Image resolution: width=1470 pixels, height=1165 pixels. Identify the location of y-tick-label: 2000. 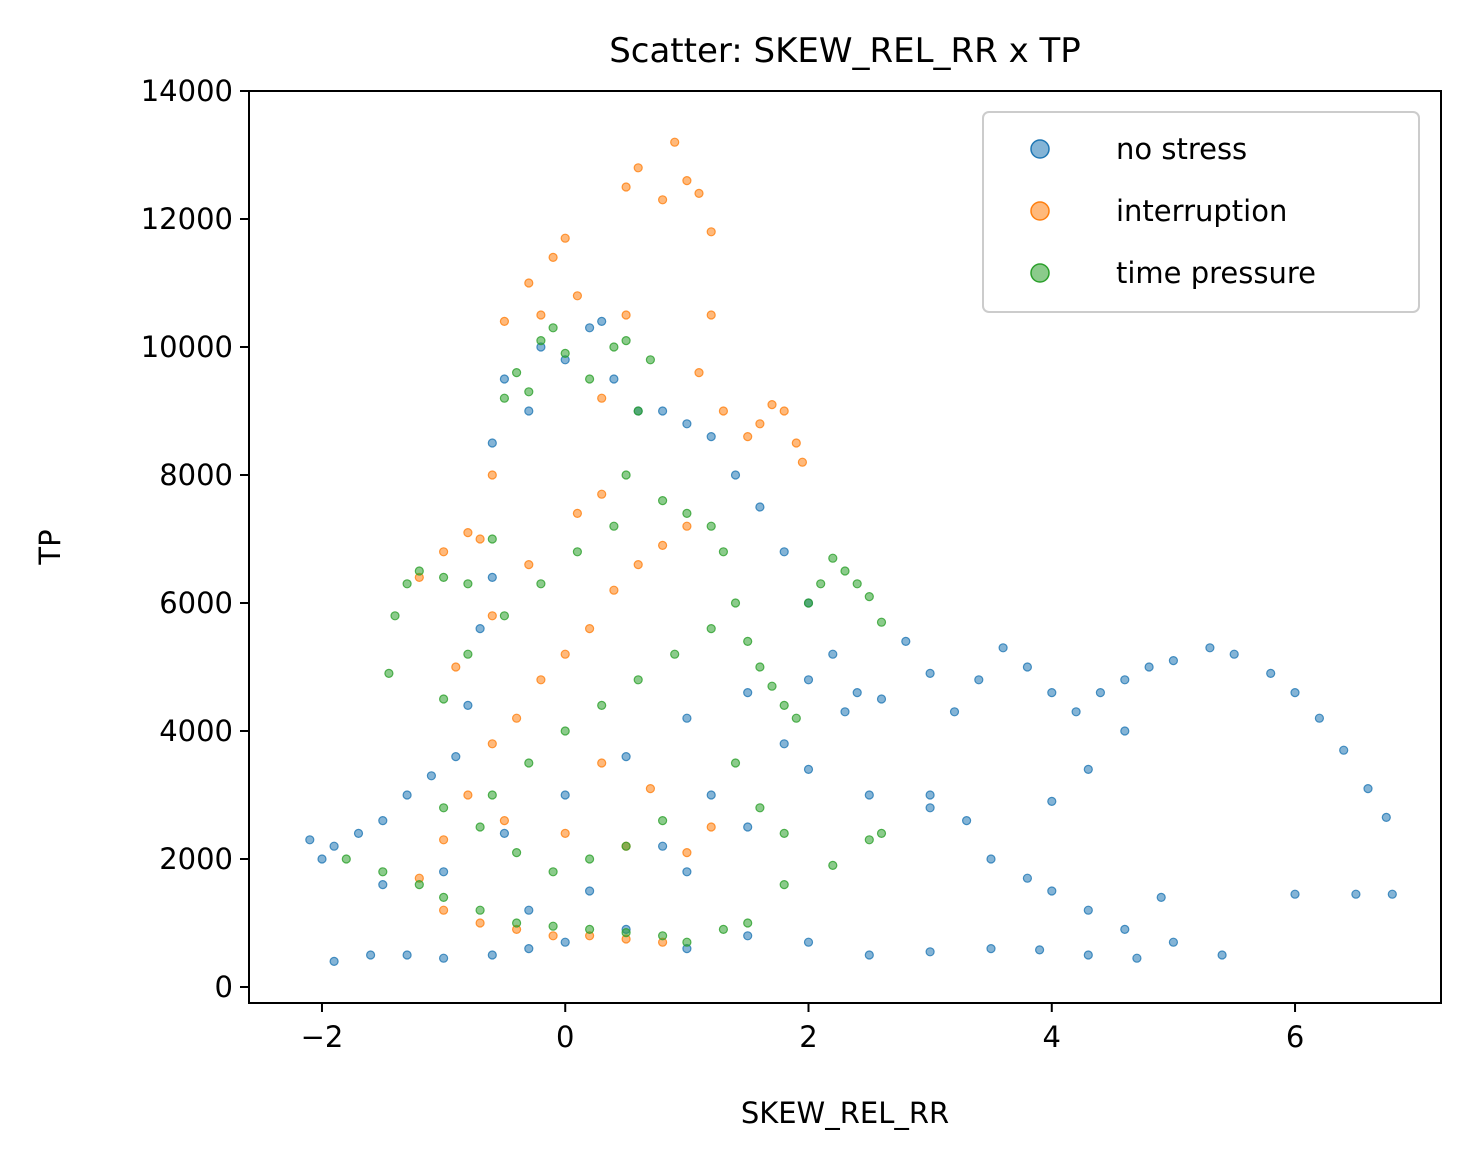
(196, 859).